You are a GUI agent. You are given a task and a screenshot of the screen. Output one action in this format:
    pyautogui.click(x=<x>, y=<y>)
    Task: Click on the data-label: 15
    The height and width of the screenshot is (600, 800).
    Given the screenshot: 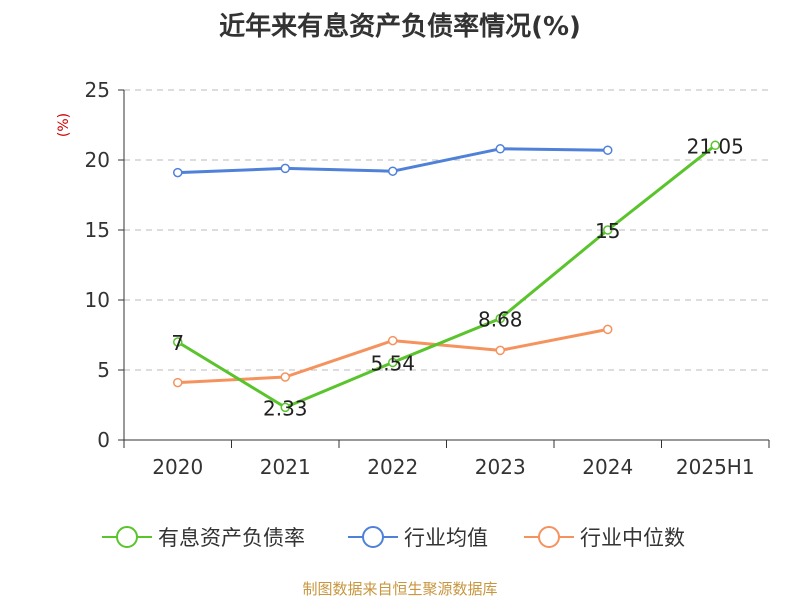 What is the action you would take?
    pyautogui.click(x=607, y=231)
    